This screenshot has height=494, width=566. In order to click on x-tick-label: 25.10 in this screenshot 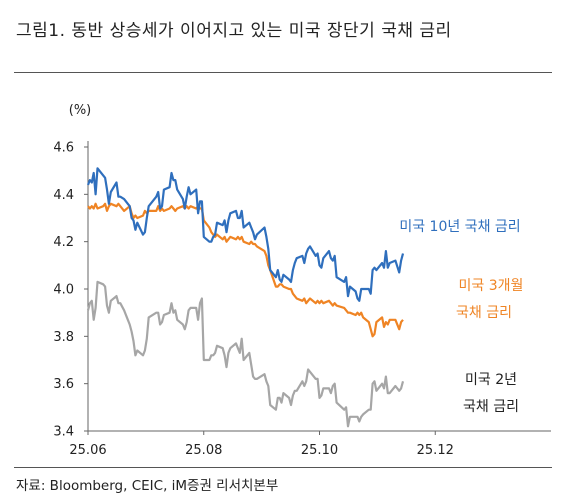, I will do `click(319, 450)`.